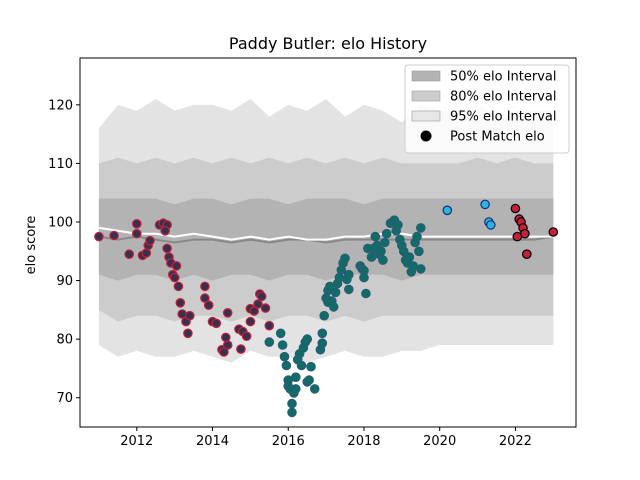  I want to click on y-tick-label: 100, so click(60, 223).